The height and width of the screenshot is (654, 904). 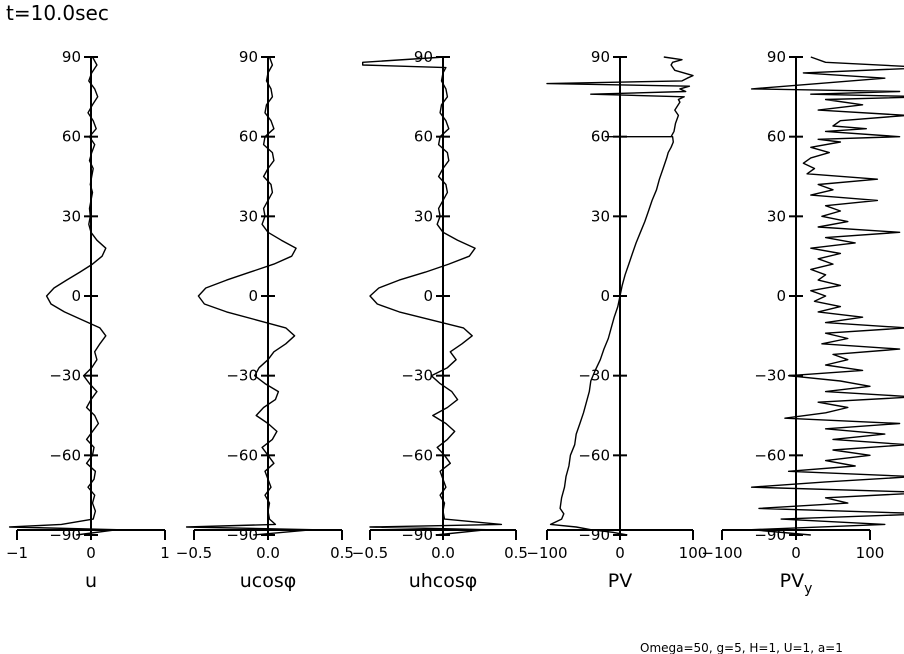 What do you see at coordinates (443, 581) in the screenshot?
I see `panel-title: uhcosφ` at bounding box center [443, 581].